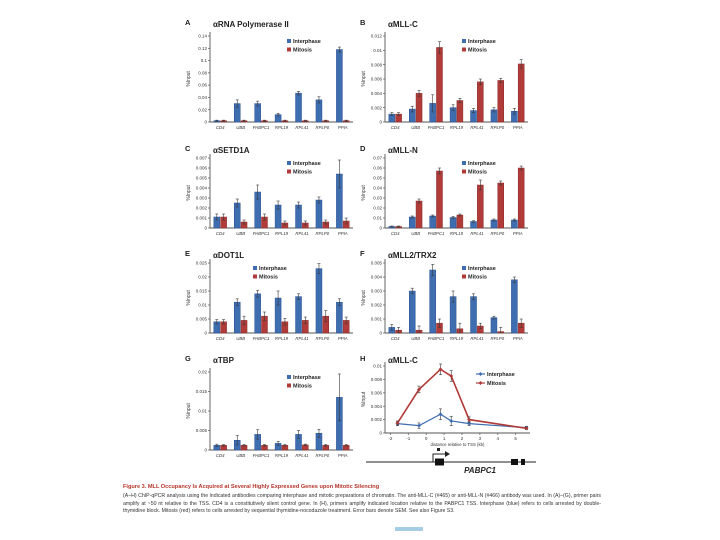 This screenshot has height=540, width=720. What do you see at coordinates (377, 178) in the screenshot?
I see `y-tick-label: 0.05` at bounding box center [377, 178].